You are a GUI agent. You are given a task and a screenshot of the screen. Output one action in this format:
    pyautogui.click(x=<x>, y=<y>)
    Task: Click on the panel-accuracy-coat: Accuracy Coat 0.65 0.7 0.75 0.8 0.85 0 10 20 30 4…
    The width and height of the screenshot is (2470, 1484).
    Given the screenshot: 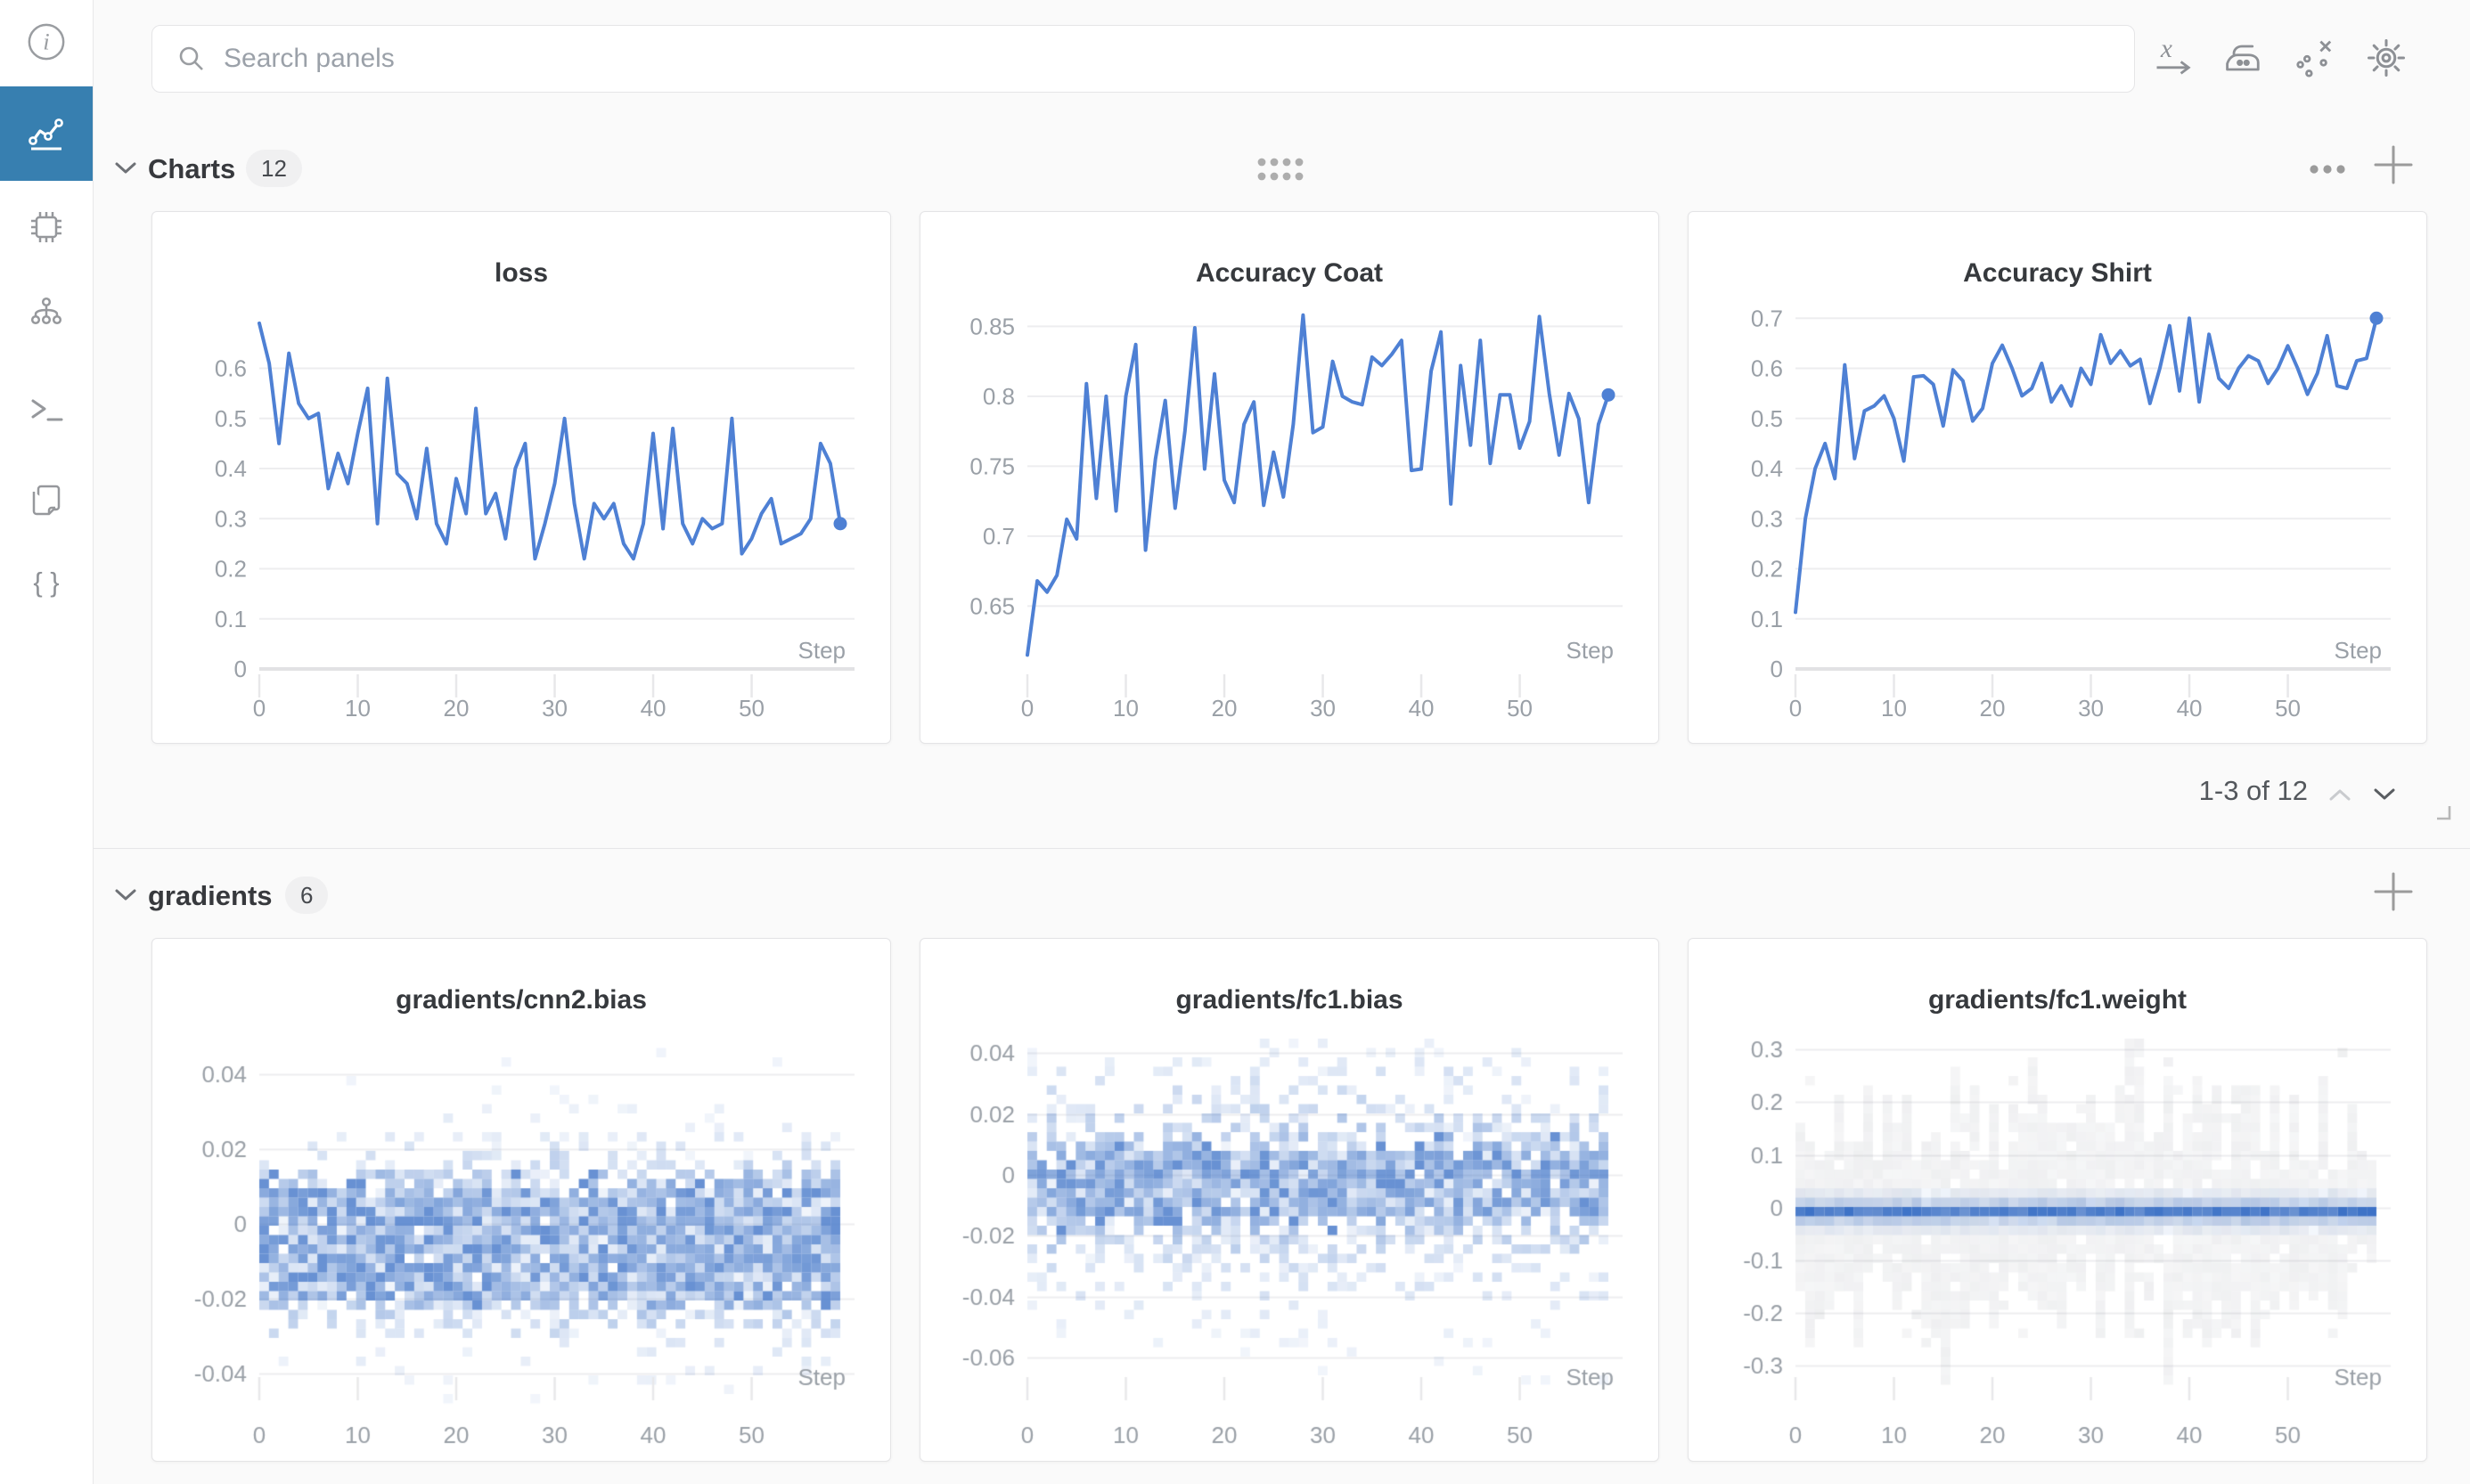 What is the action you would take?
    pyautogui.click(x=1290, y=478)
    